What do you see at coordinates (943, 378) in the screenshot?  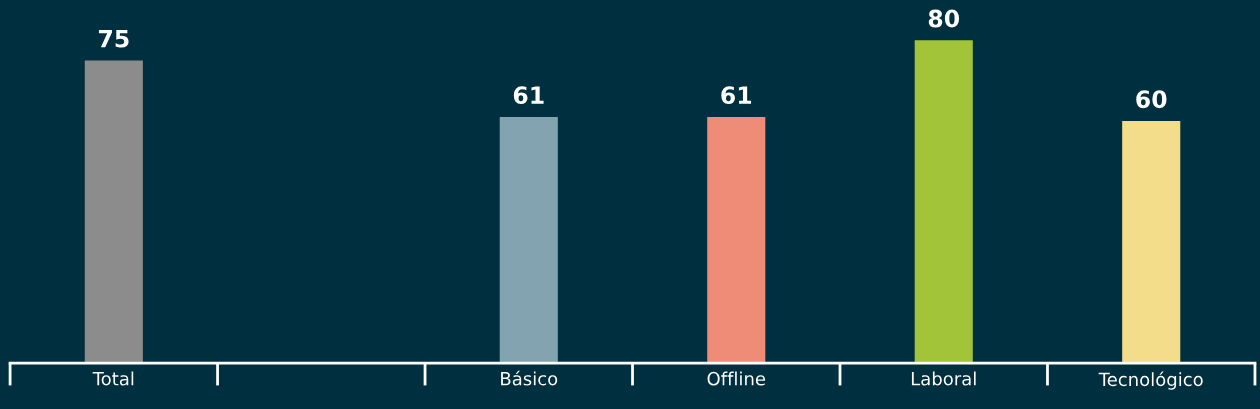 I see `x-tick-label: Laboral` at bounding box center [943, 378].